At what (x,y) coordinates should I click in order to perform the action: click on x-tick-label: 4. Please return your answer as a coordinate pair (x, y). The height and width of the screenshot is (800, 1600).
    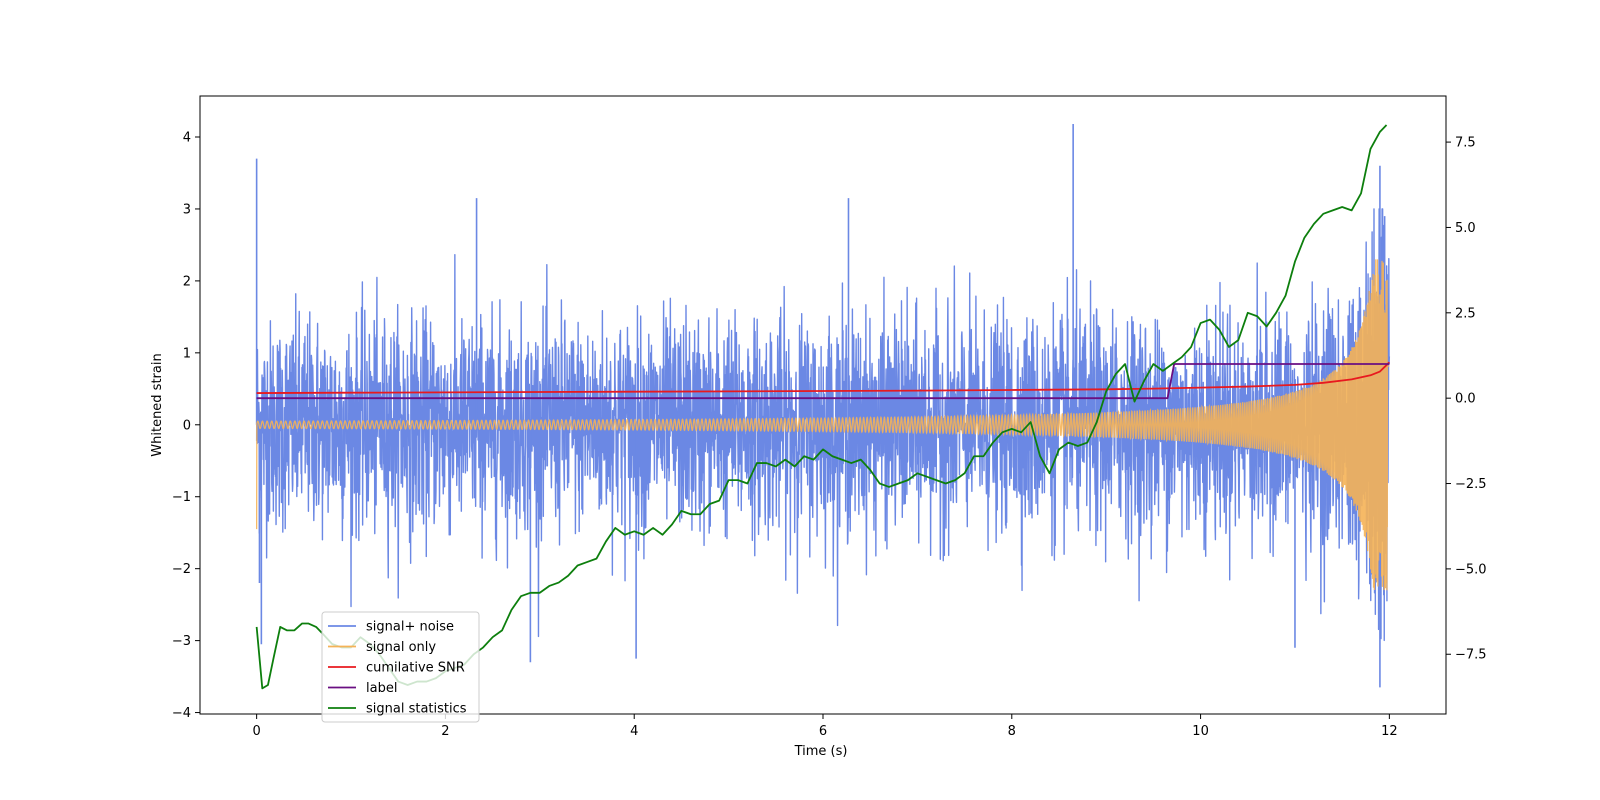
    Looking at the image, I should click on (634, 731).